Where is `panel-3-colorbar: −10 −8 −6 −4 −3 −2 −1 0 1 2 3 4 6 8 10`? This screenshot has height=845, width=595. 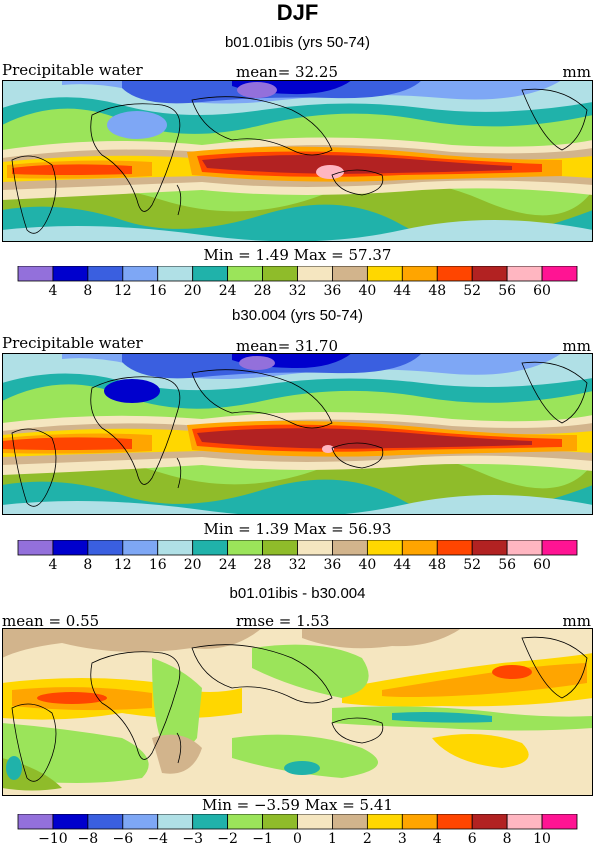 panel-3-colorbar: −10 −8 −6 −4 −3 −2 −1 0 1 2 3 4 6 8 10 is located at coordinates (297, 829).